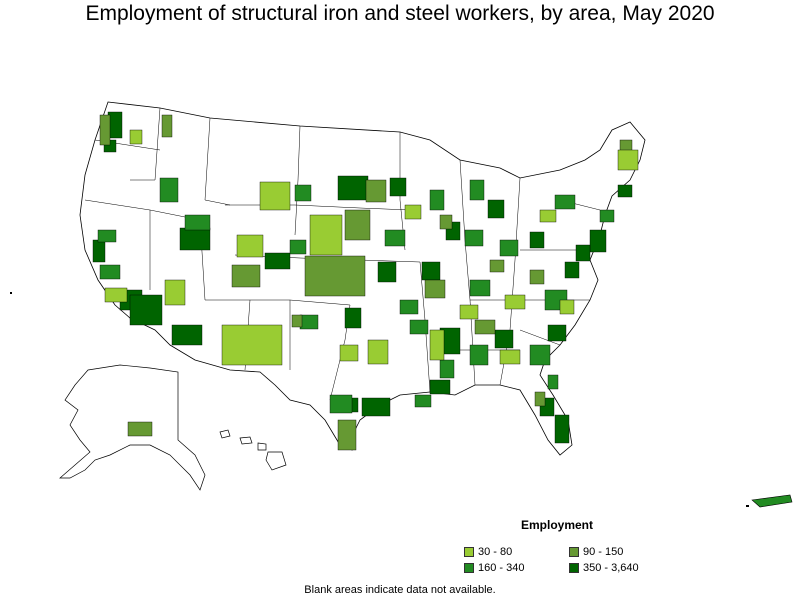  Describe the element at coordinates (477, 190) in the screenshot. I see `area-michigan` at that location.